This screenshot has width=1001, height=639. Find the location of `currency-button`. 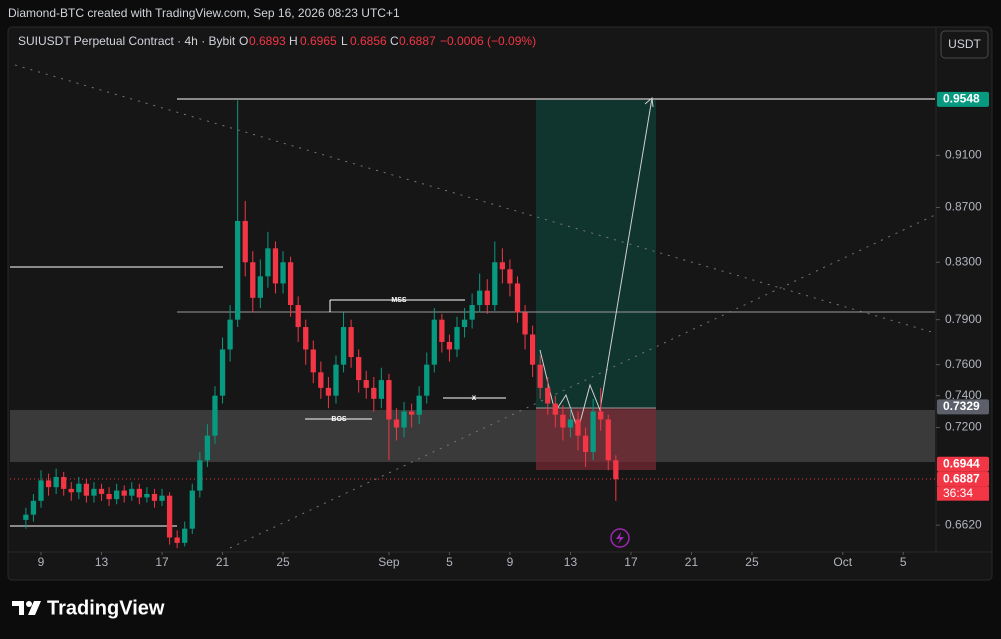

currency-button is located at coordinates (964, 44).